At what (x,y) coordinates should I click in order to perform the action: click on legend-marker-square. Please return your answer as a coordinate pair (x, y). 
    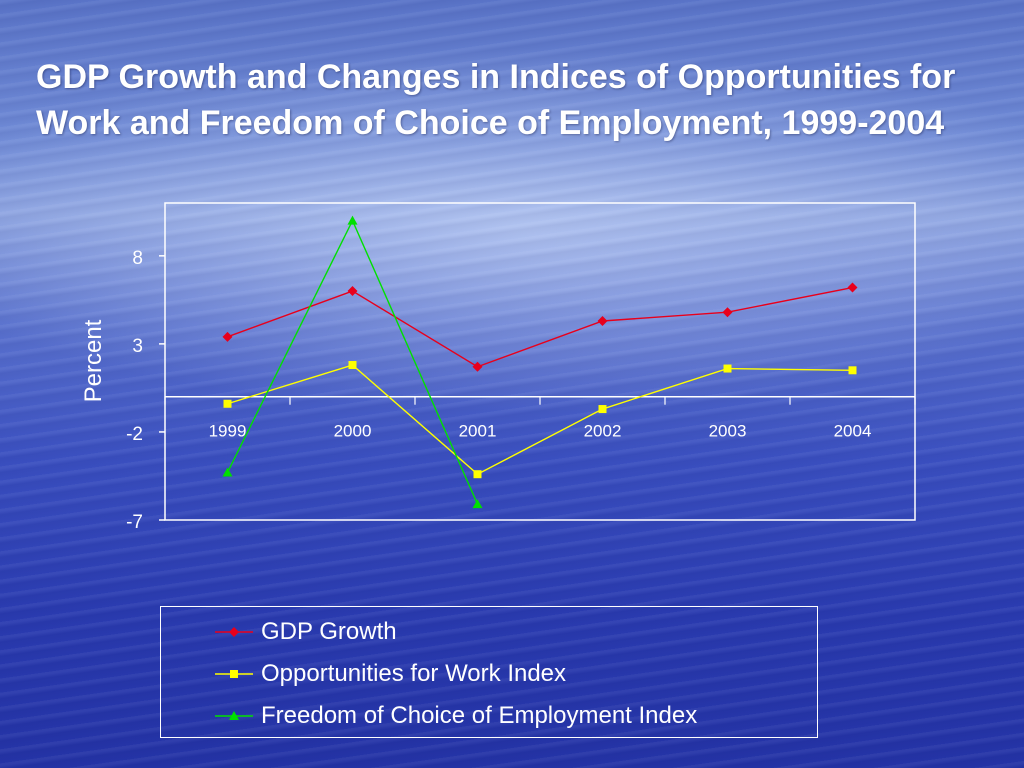
    Looking at the image, I should click on (234, 674).